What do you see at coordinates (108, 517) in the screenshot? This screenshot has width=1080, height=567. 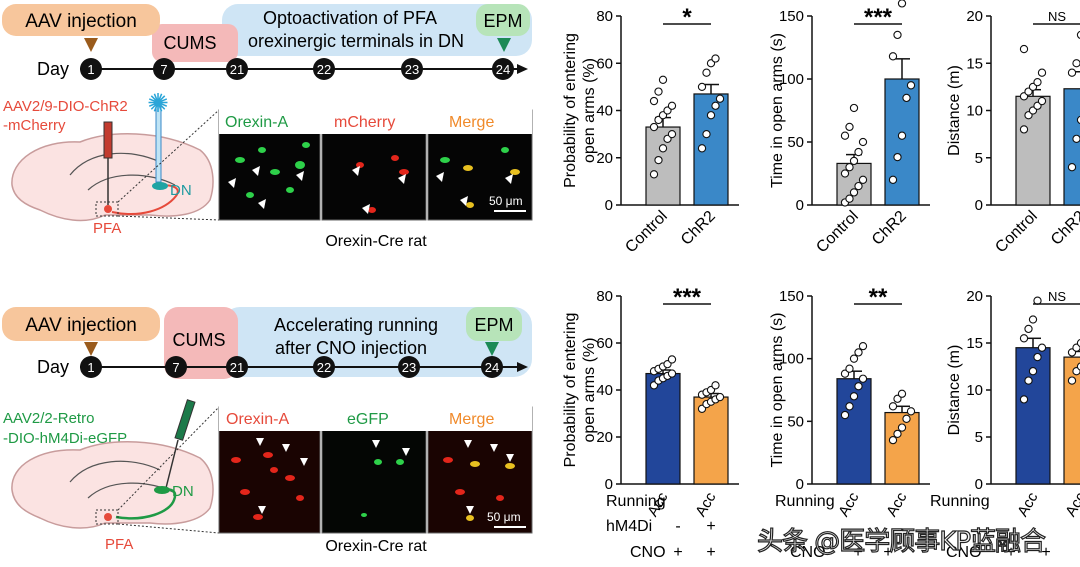 I see `pfa-region` at bounding box center [108, 517].